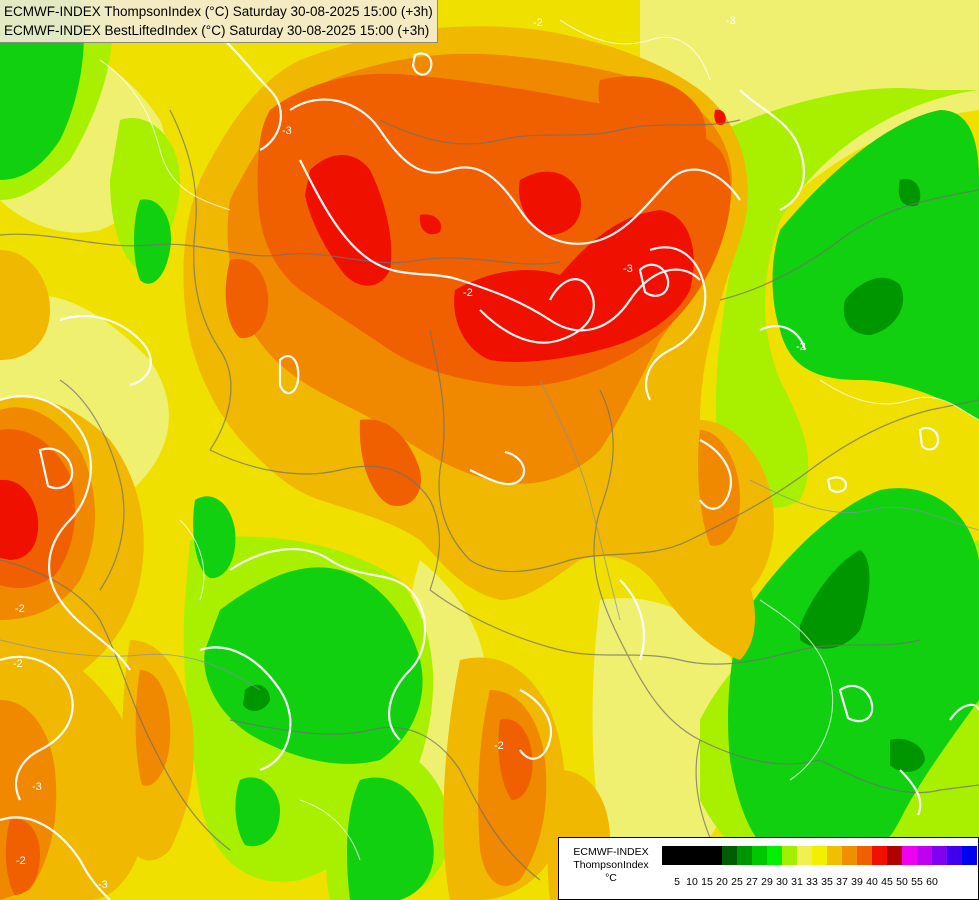 The image size is (979, 900). I want to click on legend-tick-label: 55, so click(917, 882).